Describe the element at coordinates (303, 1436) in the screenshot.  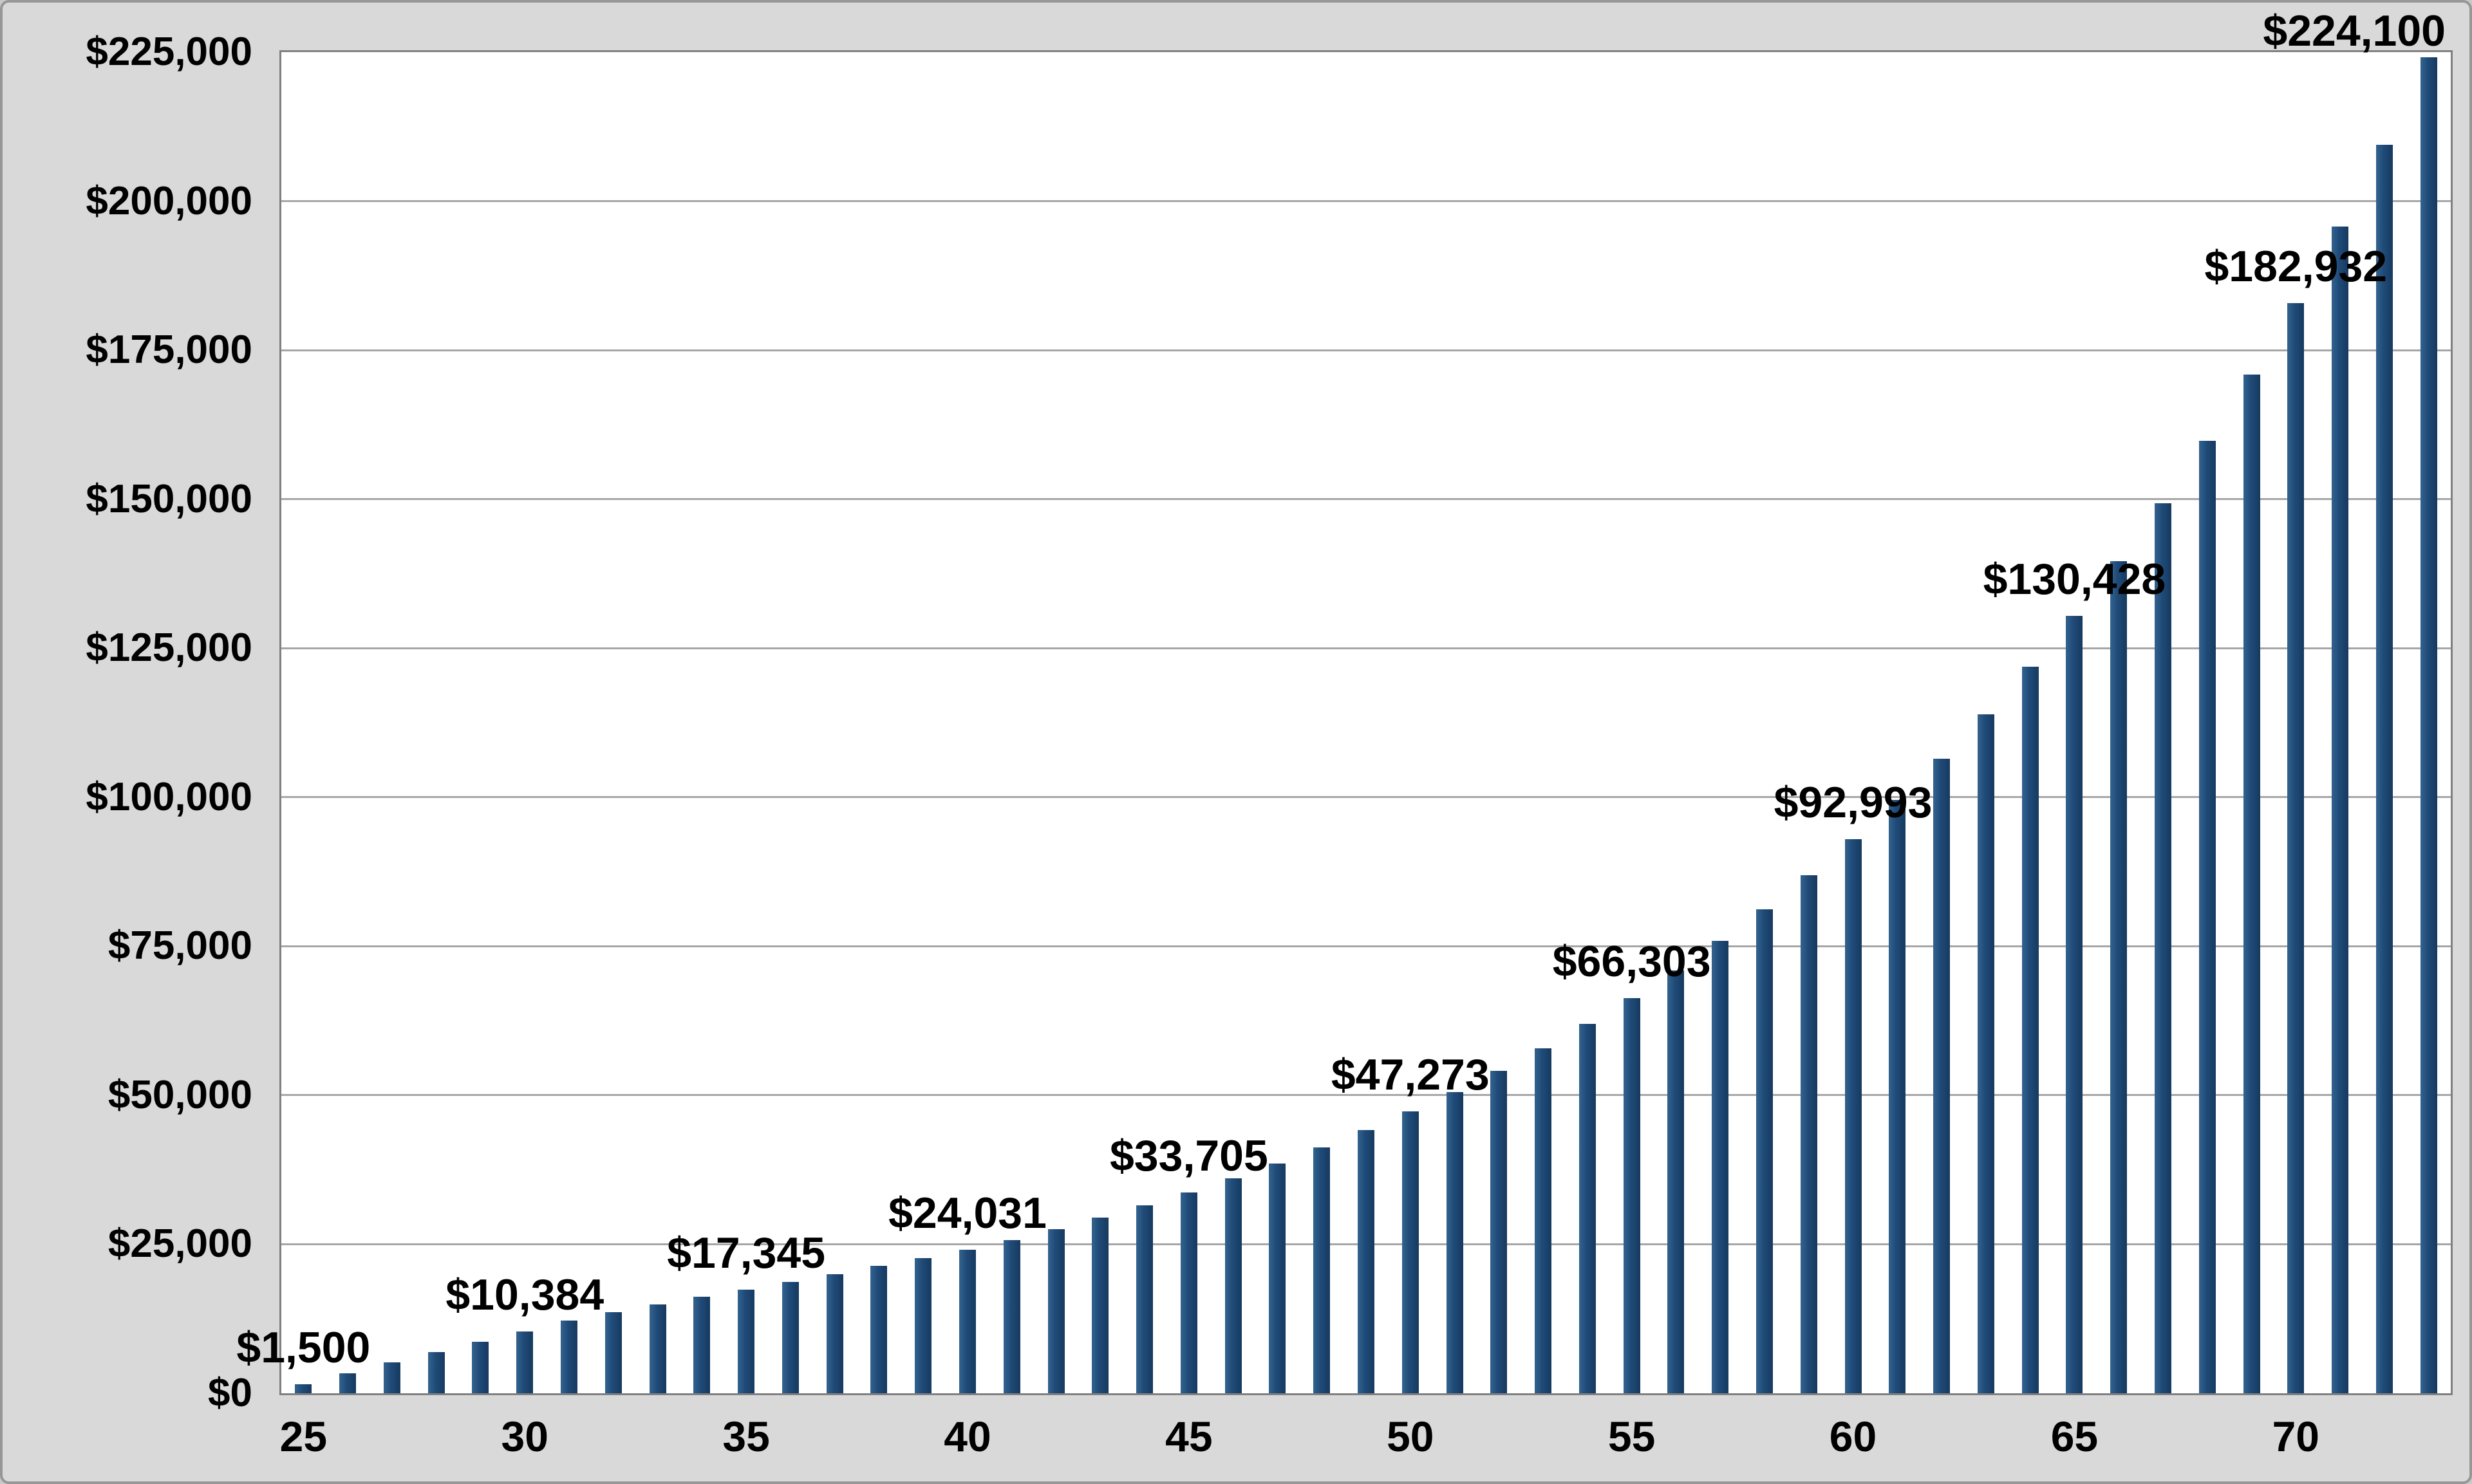
I see `x-tick-label: 25` at that location.